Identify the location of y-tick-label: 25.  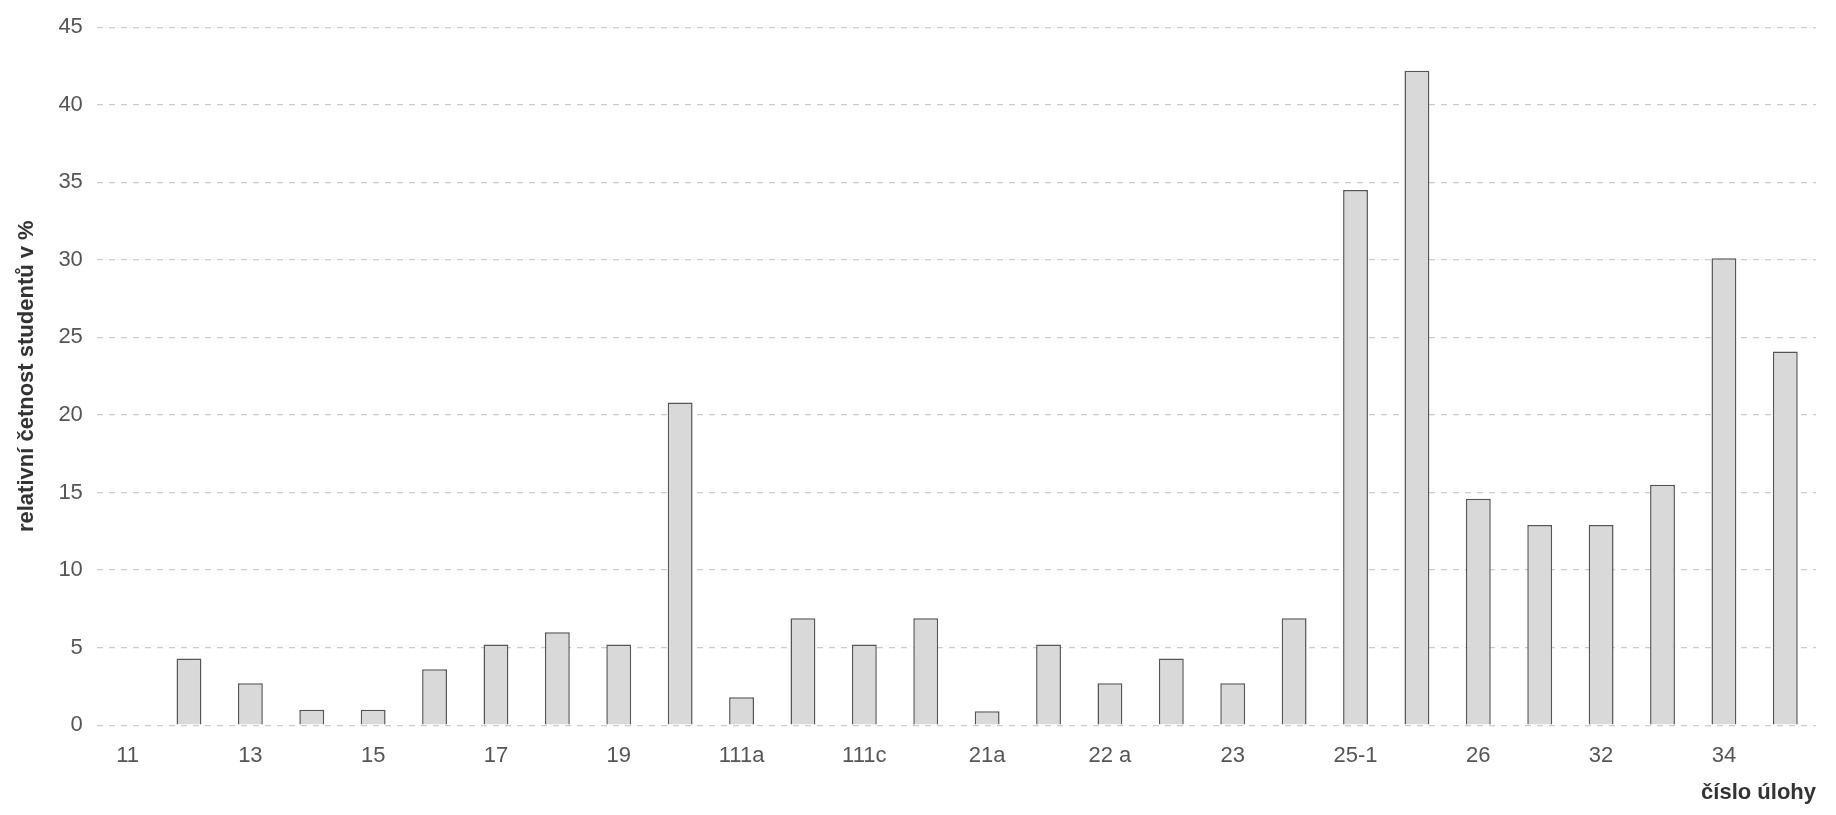
(70, 336).